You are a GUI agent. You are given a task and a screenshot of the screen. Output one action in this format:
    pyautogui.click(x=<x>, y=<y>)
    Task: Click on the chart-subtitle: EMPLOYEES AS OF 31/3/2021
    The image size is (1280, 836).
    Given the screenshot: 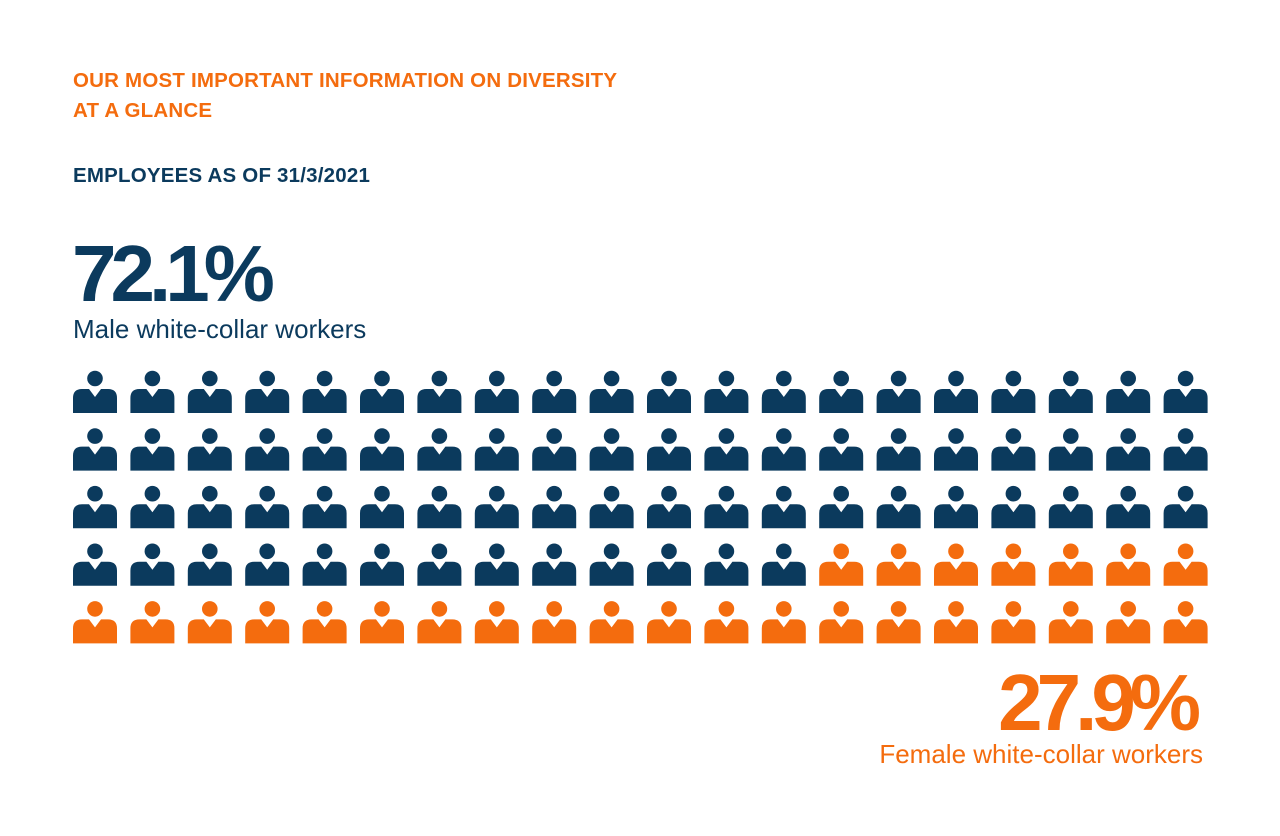 What is the action you would take?
    pyautogui.click(x=222, y=175)
    